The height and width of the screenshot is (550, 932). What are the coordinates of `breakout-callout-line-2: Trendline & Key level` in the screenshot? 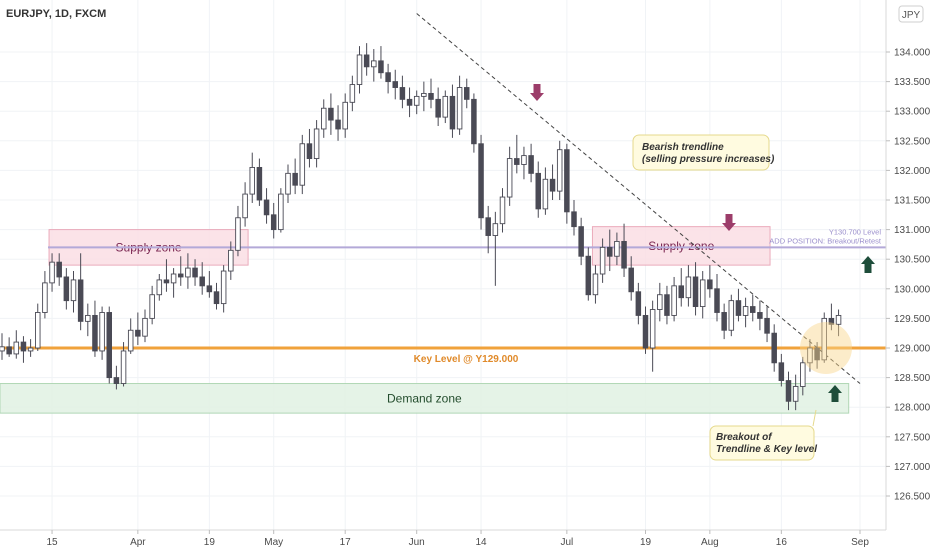 It's located at (766, 449).